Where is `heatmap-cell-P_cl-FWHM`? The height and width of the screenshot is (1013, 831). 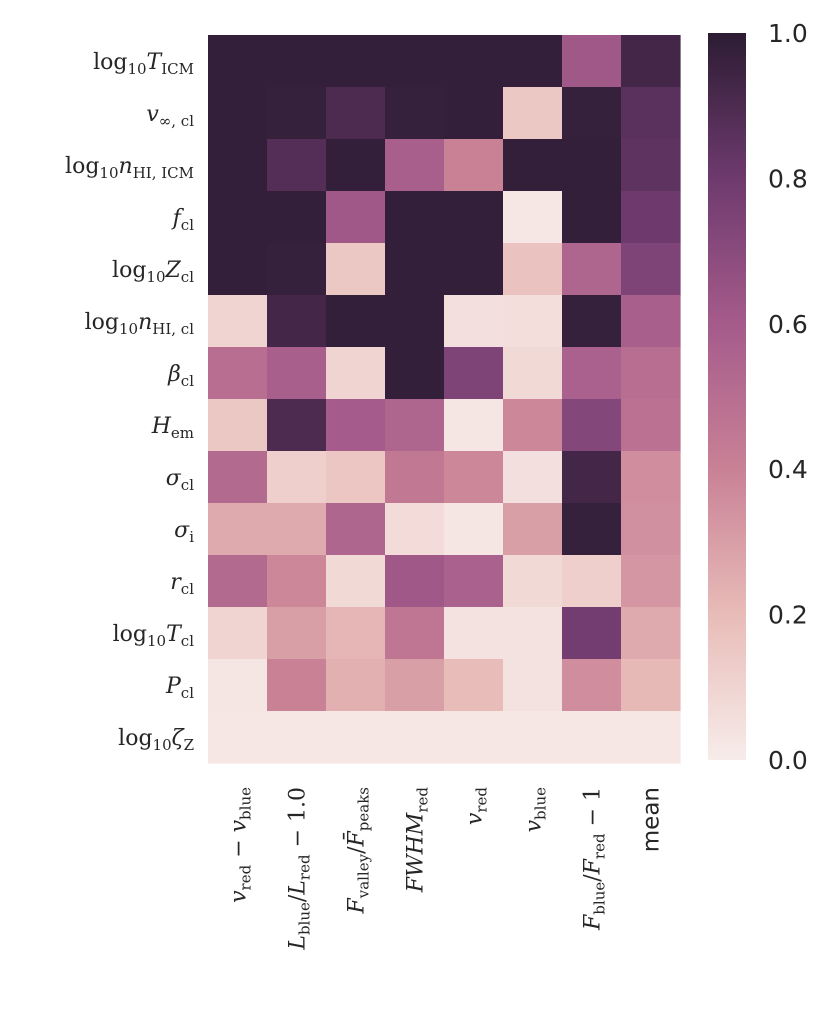 heatmap-cell-P_cl-FWHM is located at coordinates (415, 685).